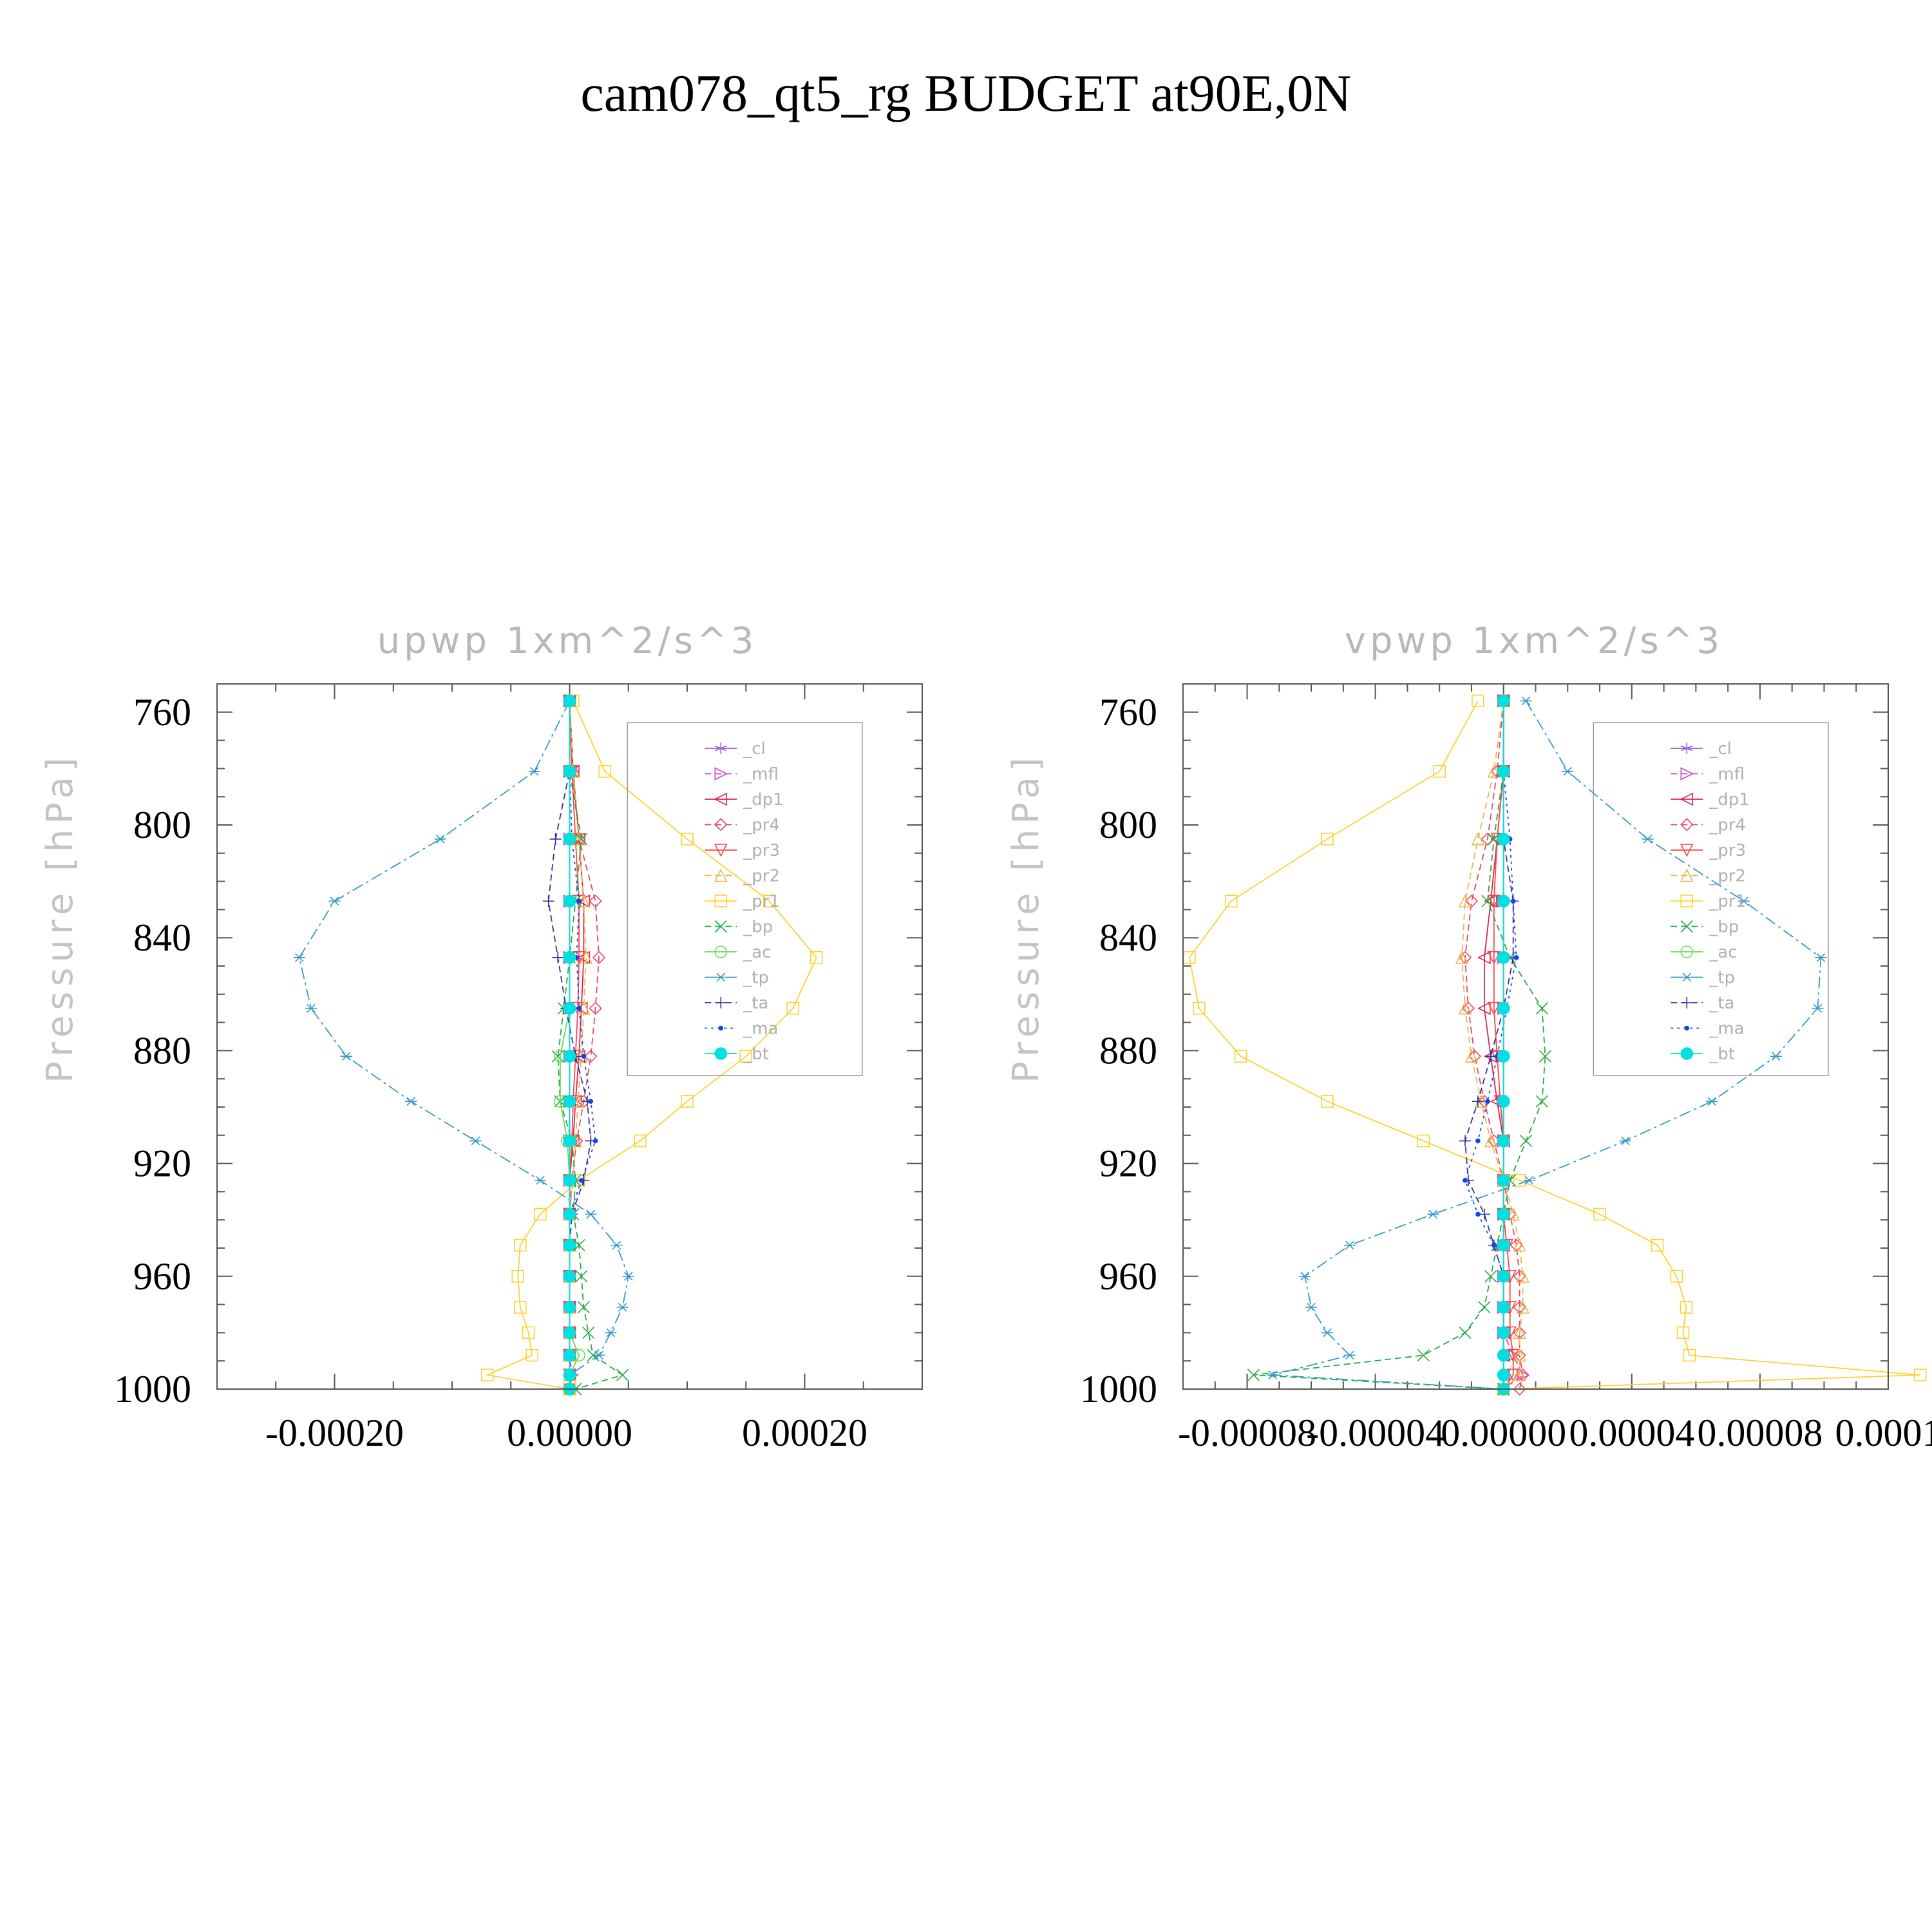  I want to click on legend-label: _pr4, so click(761, 825).